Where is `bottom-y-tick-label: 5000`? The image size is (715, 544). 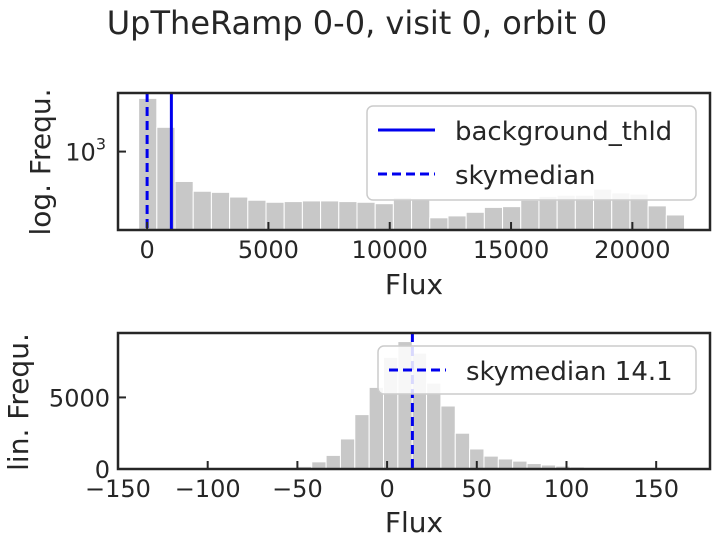
bottom-y-tick-label: 5000 is located at coordinates (79, 398).